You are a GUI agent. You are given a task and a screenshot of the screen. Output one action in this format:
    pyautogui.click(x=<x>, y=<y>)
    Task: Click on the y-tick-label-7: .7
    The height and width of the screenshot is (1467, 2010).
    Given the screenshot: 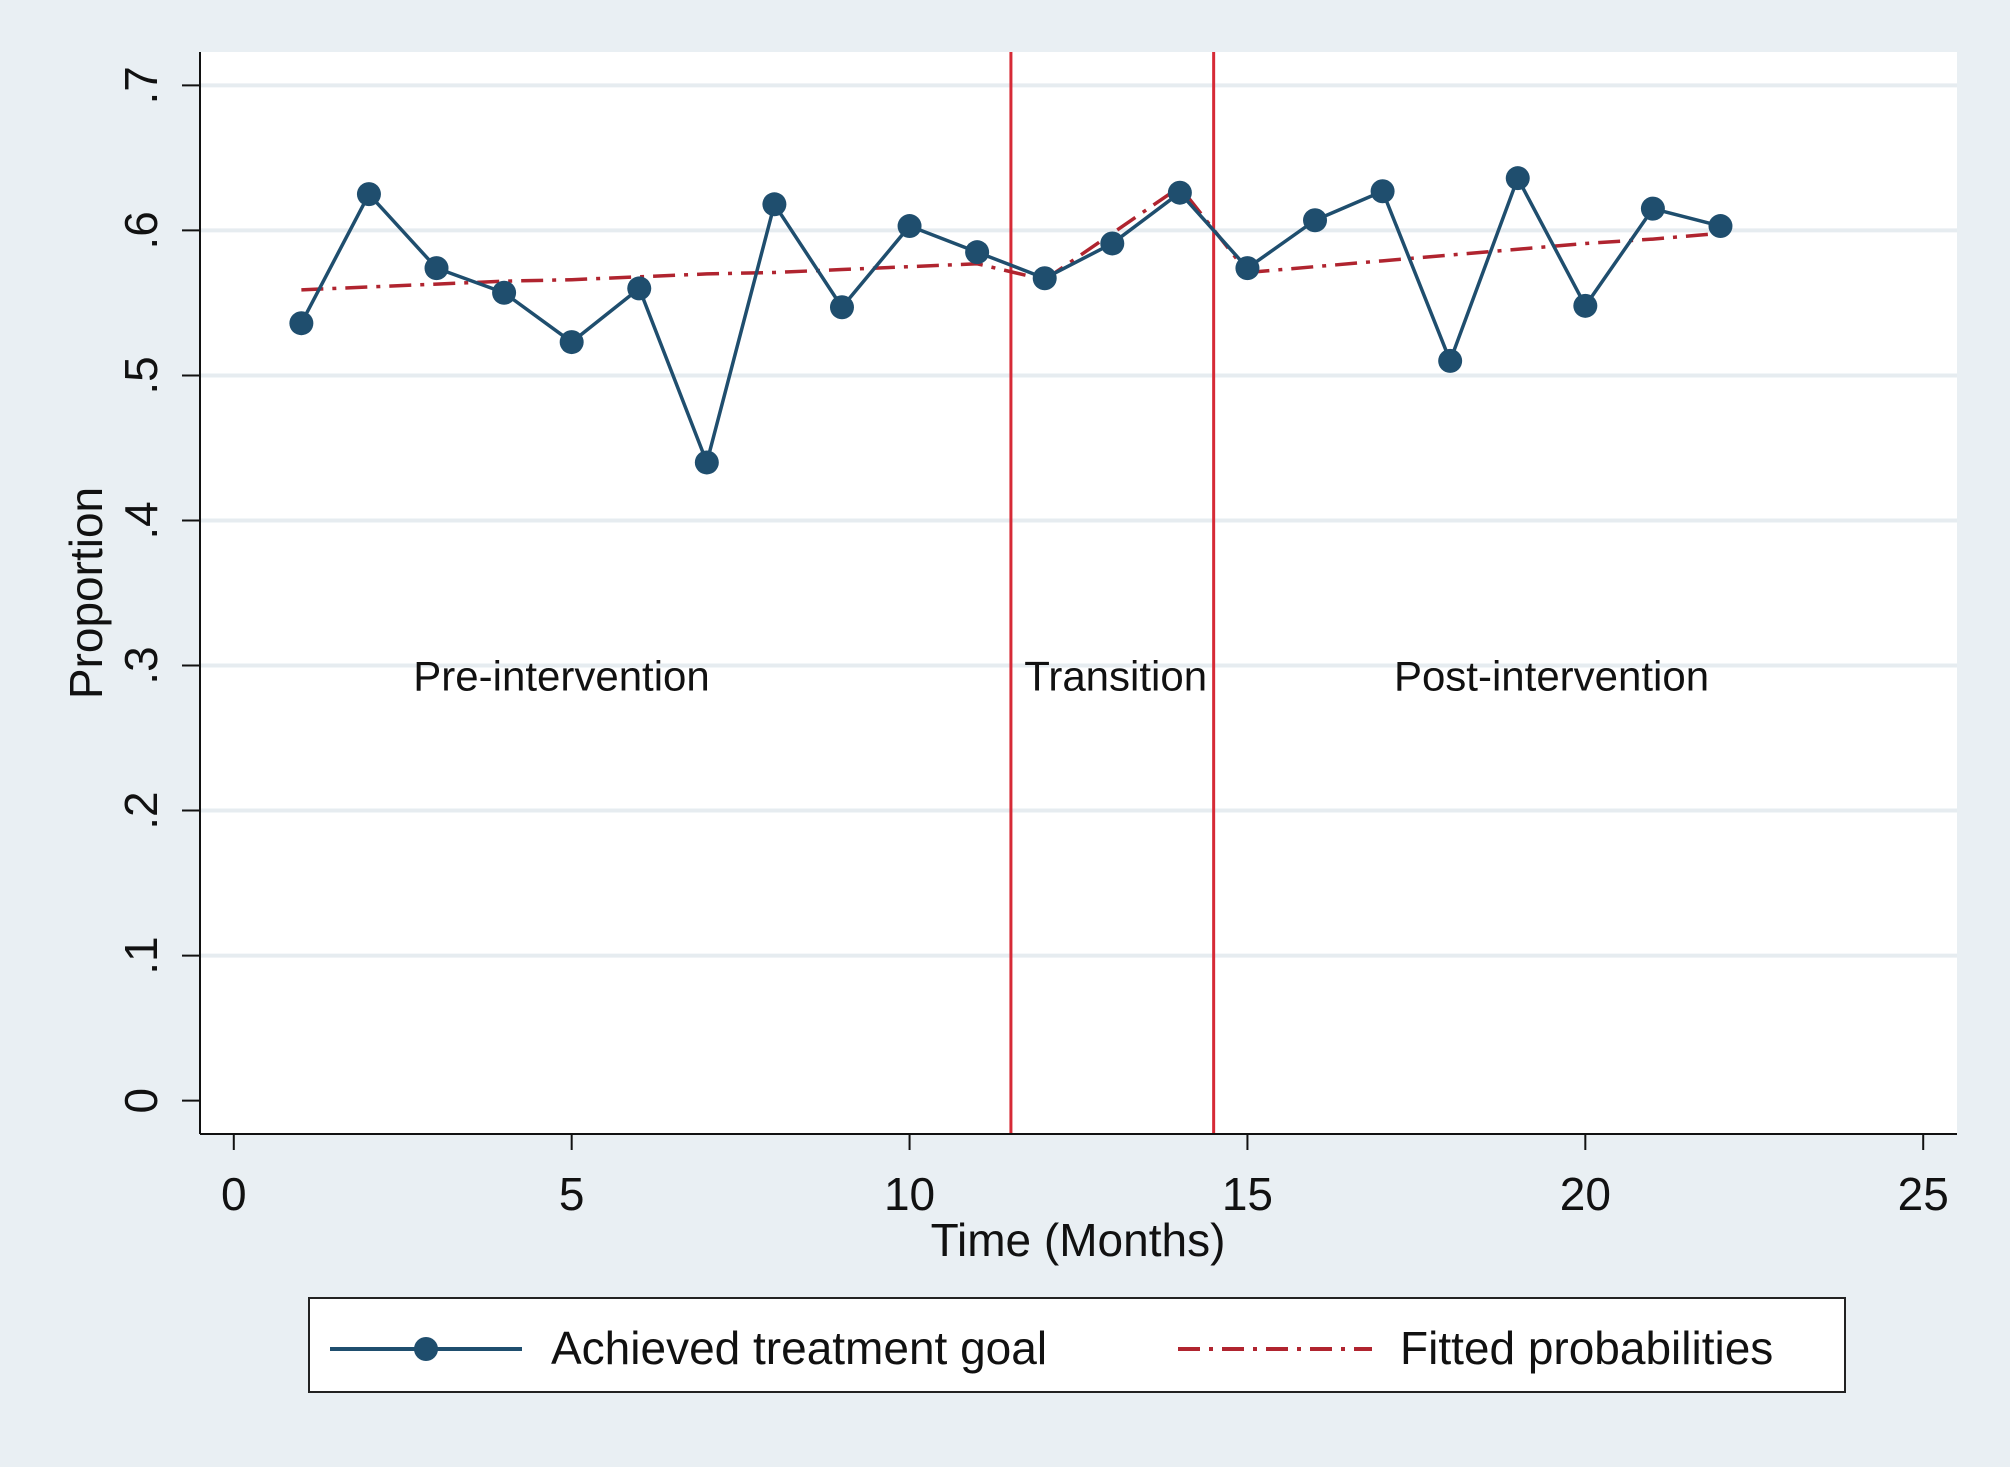 What is the action you would take?
    pyautogui.click(x=141, y=85)
    